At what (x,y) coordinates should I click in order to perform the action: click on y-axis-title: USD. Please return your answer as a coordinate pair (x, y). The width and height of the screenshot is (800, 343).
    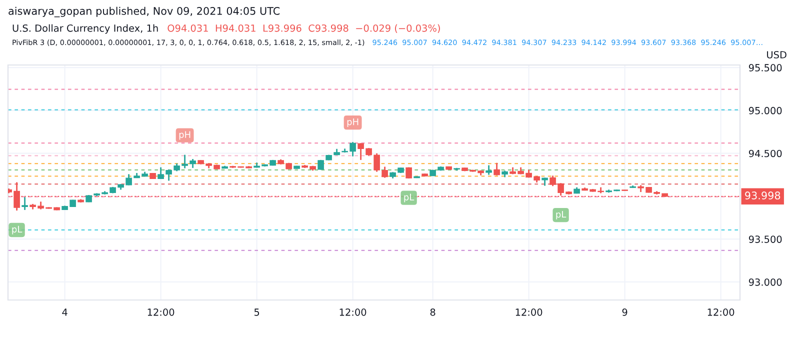
    Looking at the image, I should click on (776, 54).